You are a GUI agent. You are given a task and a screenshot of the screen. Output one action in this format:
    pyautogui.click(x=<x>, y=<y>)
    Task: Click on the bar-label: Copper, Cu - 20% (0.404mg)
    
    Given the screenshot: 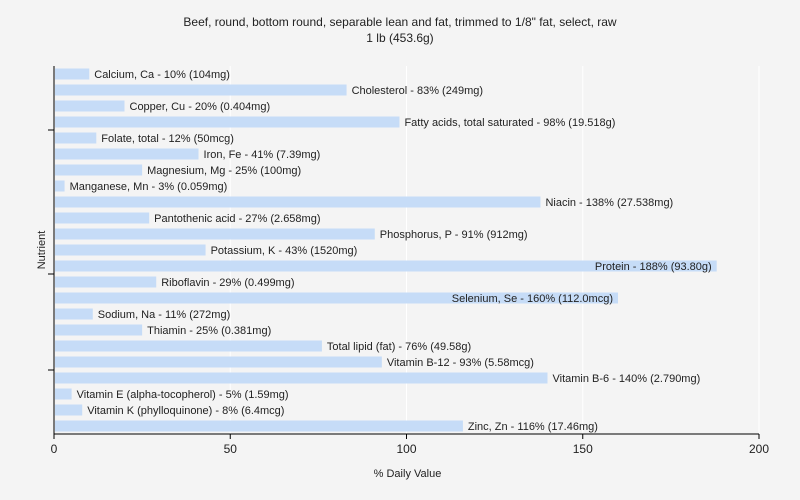 What is the action you would take?
    pyautogui.click(x=200, y=107)
    